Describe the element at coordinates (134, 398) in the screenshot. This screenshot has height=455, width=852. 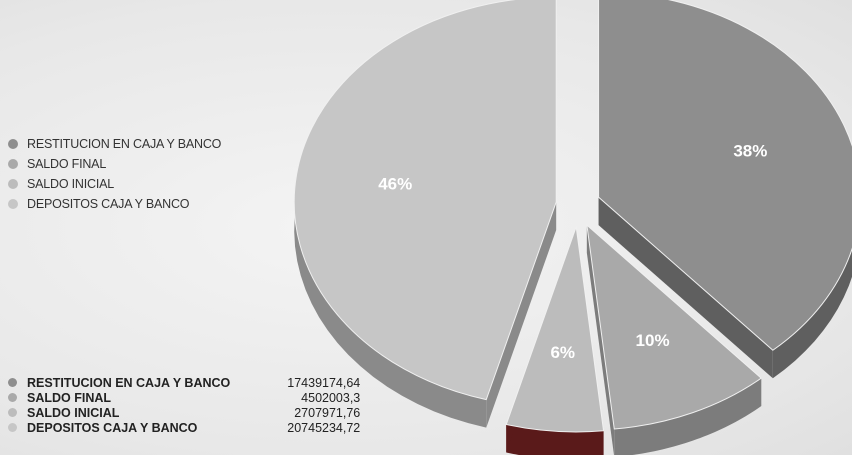
I see `table-cell-category: SALDO FINAL` at that location.